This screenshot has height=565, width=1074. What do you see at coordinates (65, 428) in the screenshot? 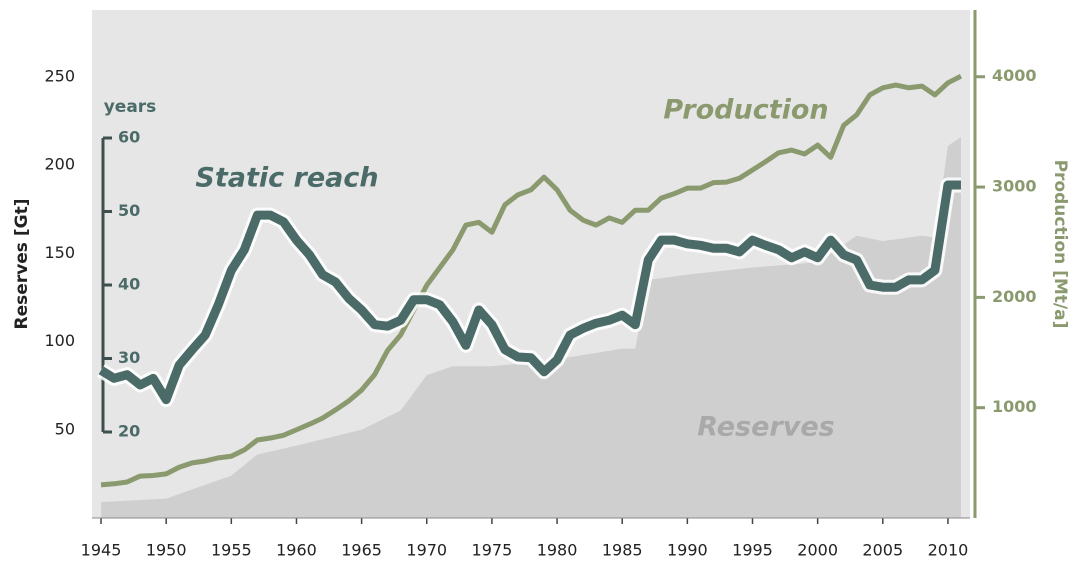
I see `y-tick-label: 50` at bounding box center [65, 428].